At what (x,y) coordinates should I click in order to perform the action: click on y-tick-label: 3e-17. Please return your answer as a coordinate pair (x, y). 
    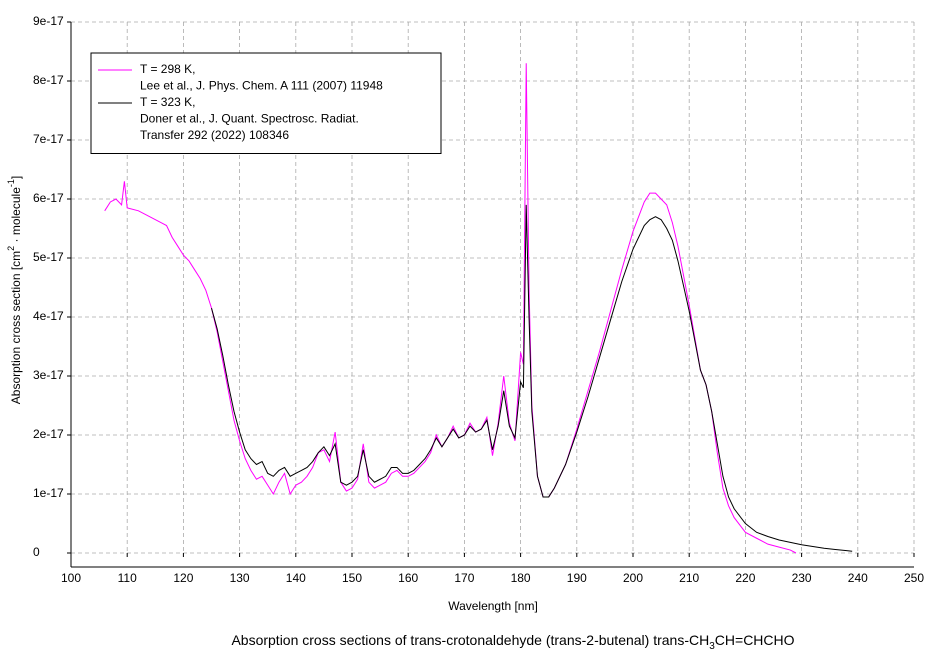
    Looking at the image, I should click on (48, 375).